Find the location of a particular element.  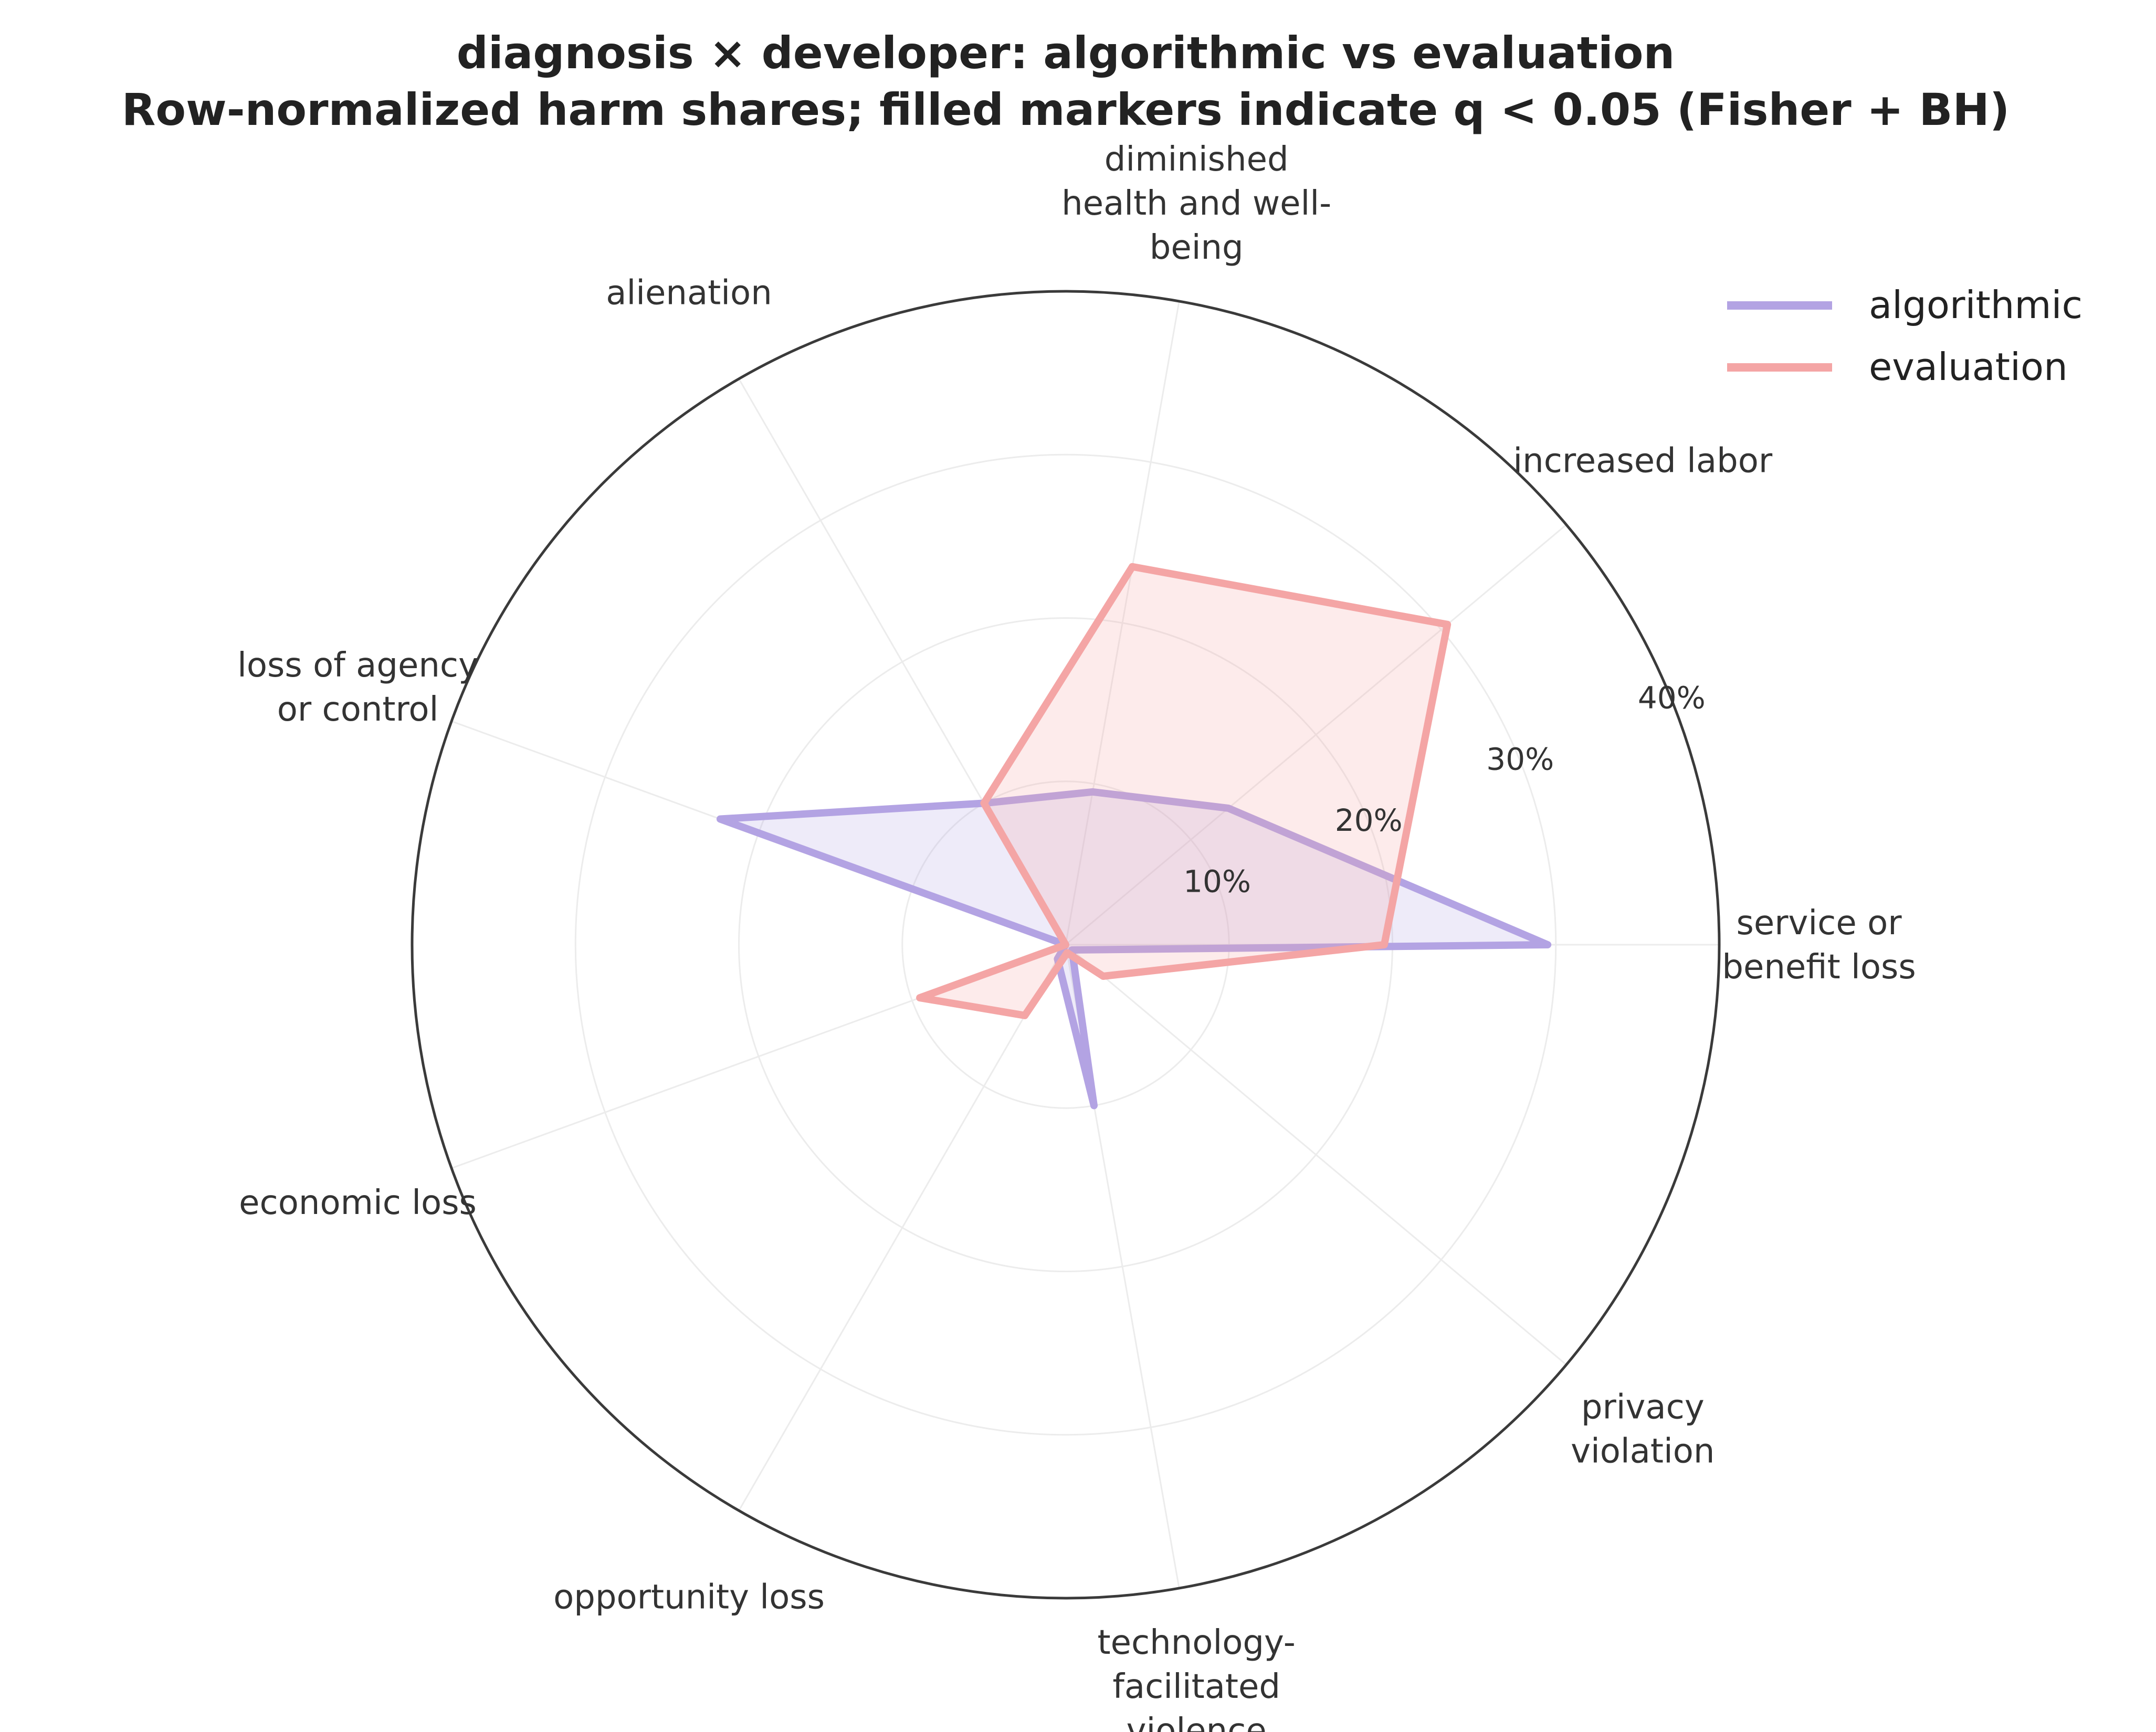

category-label-loss-of-agency-or-control: loss of agency or control is located at coordinates (357, 687).